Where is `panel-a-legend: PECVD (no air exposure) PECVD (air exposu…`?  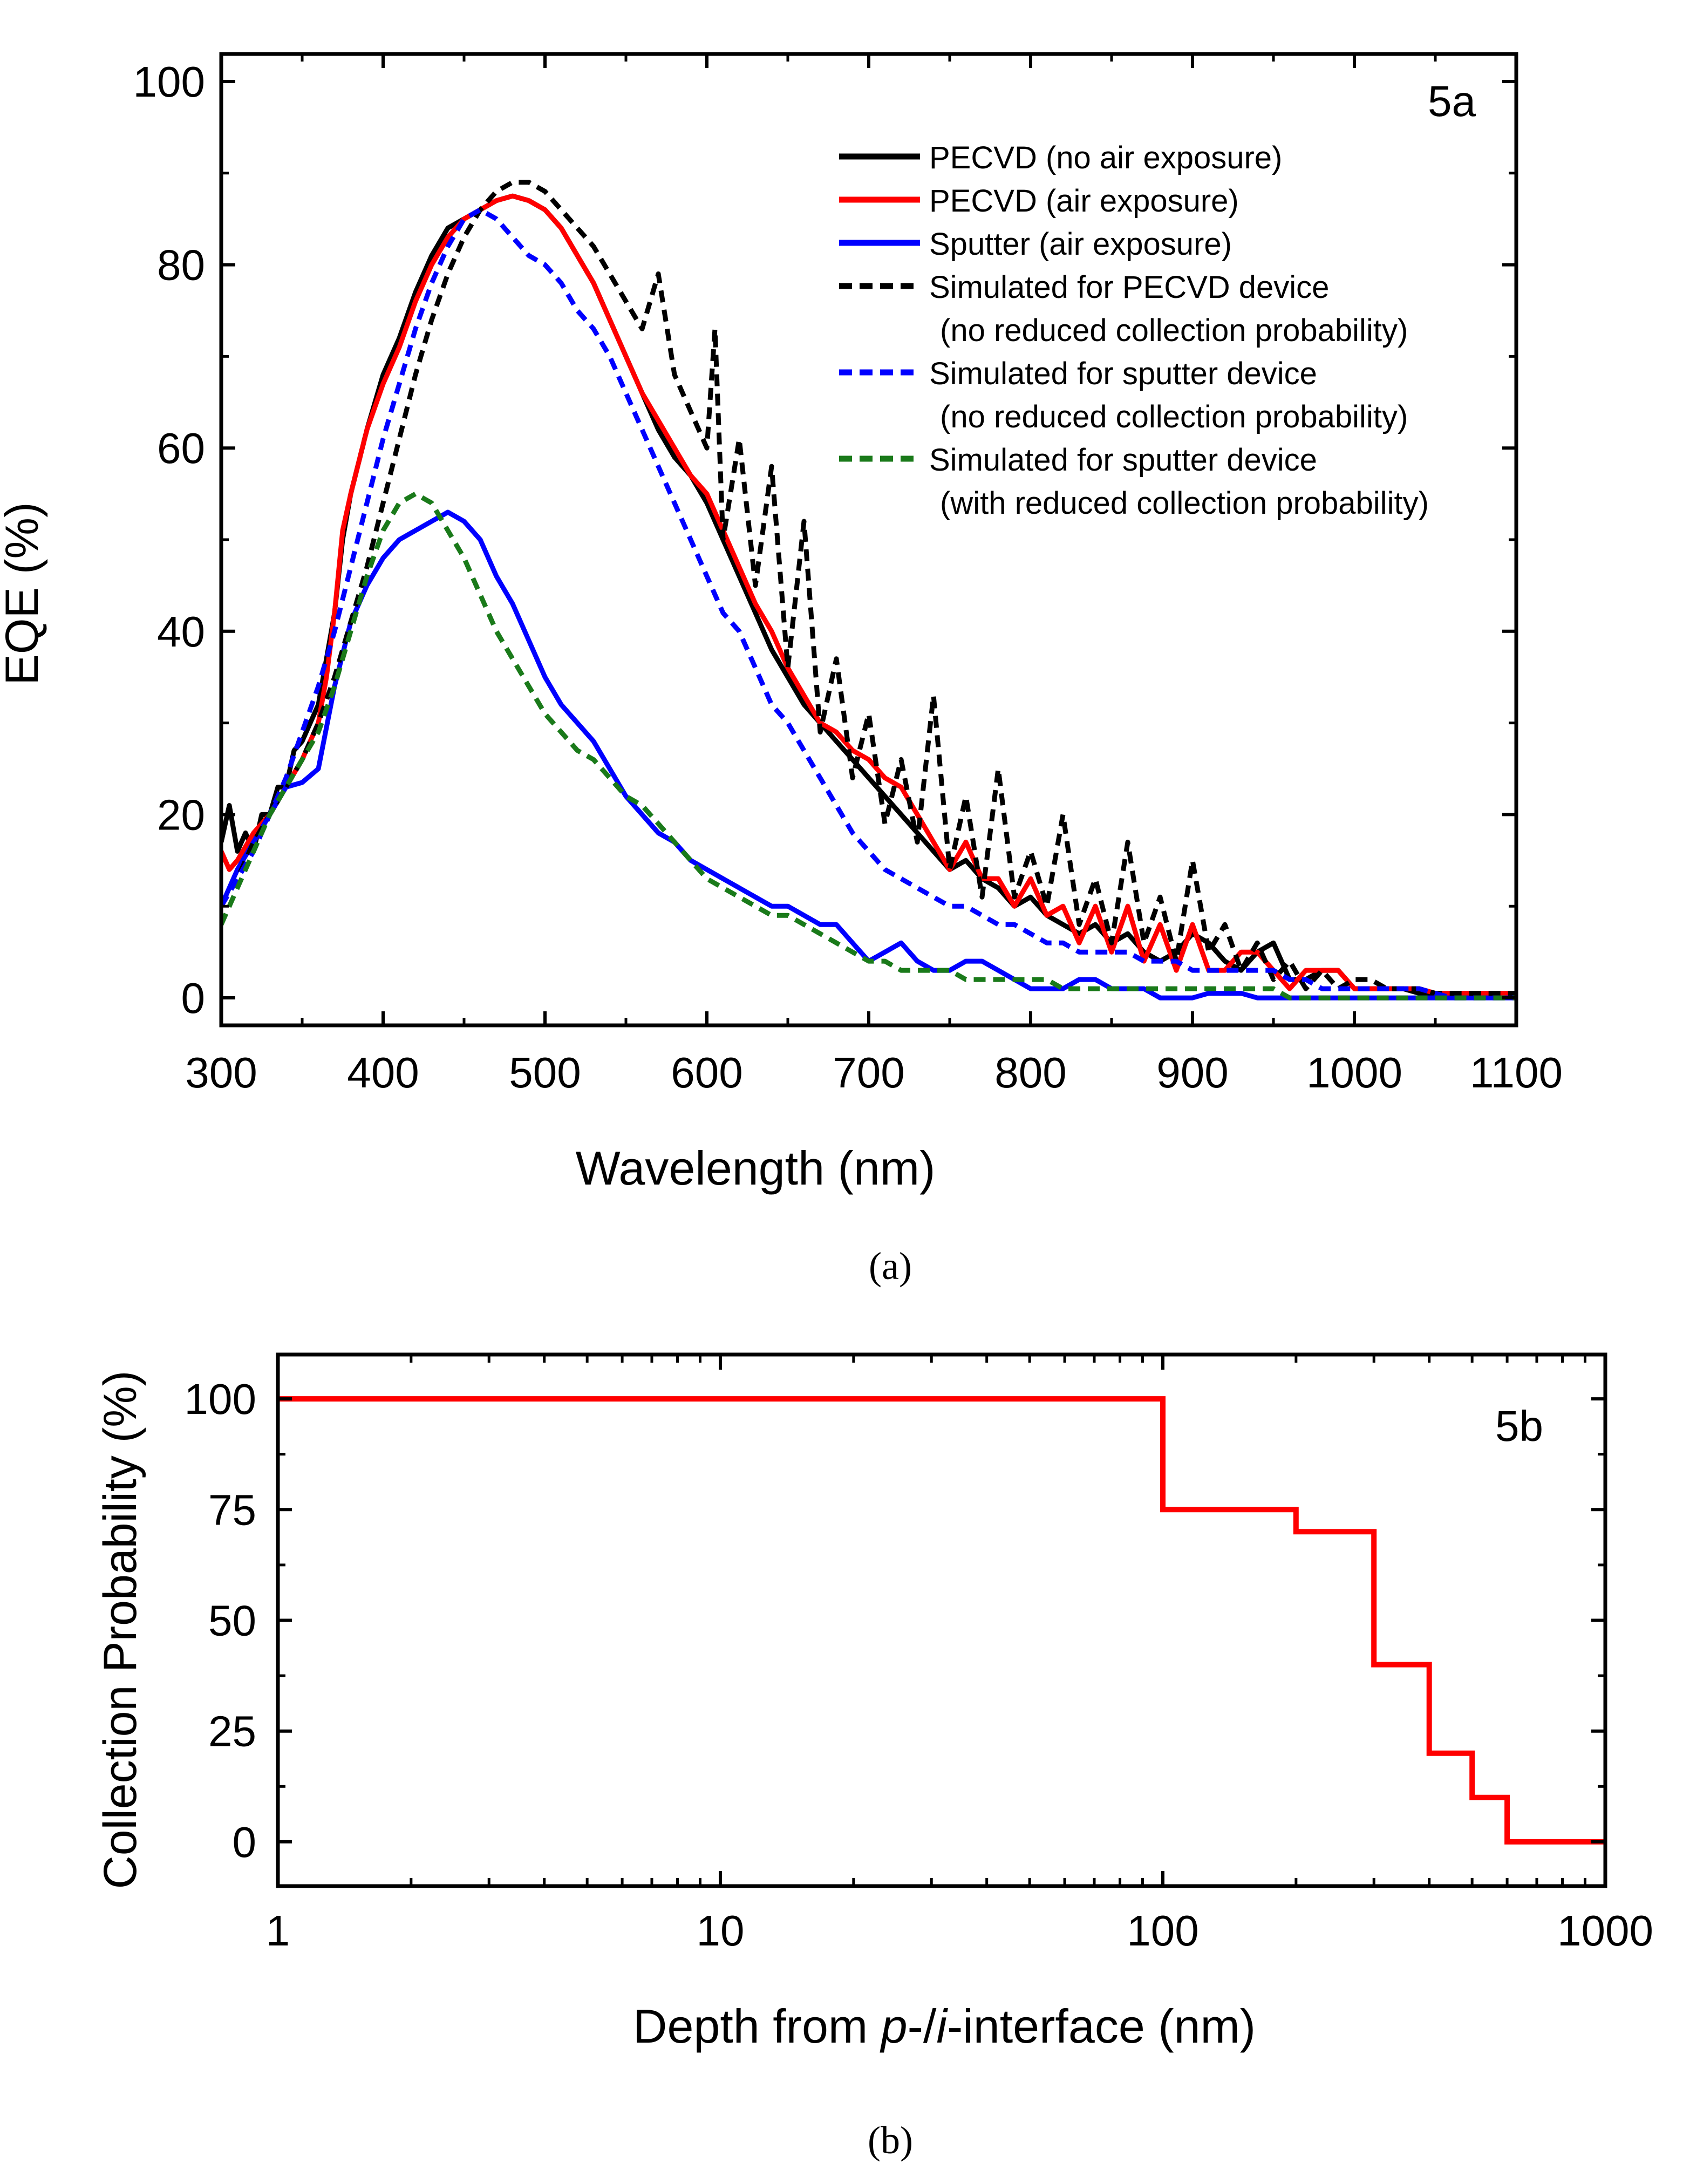
panel-a-legend: PECVD (no air exposure) PECVD (air exposu… is located at coordinates (1134, 330).